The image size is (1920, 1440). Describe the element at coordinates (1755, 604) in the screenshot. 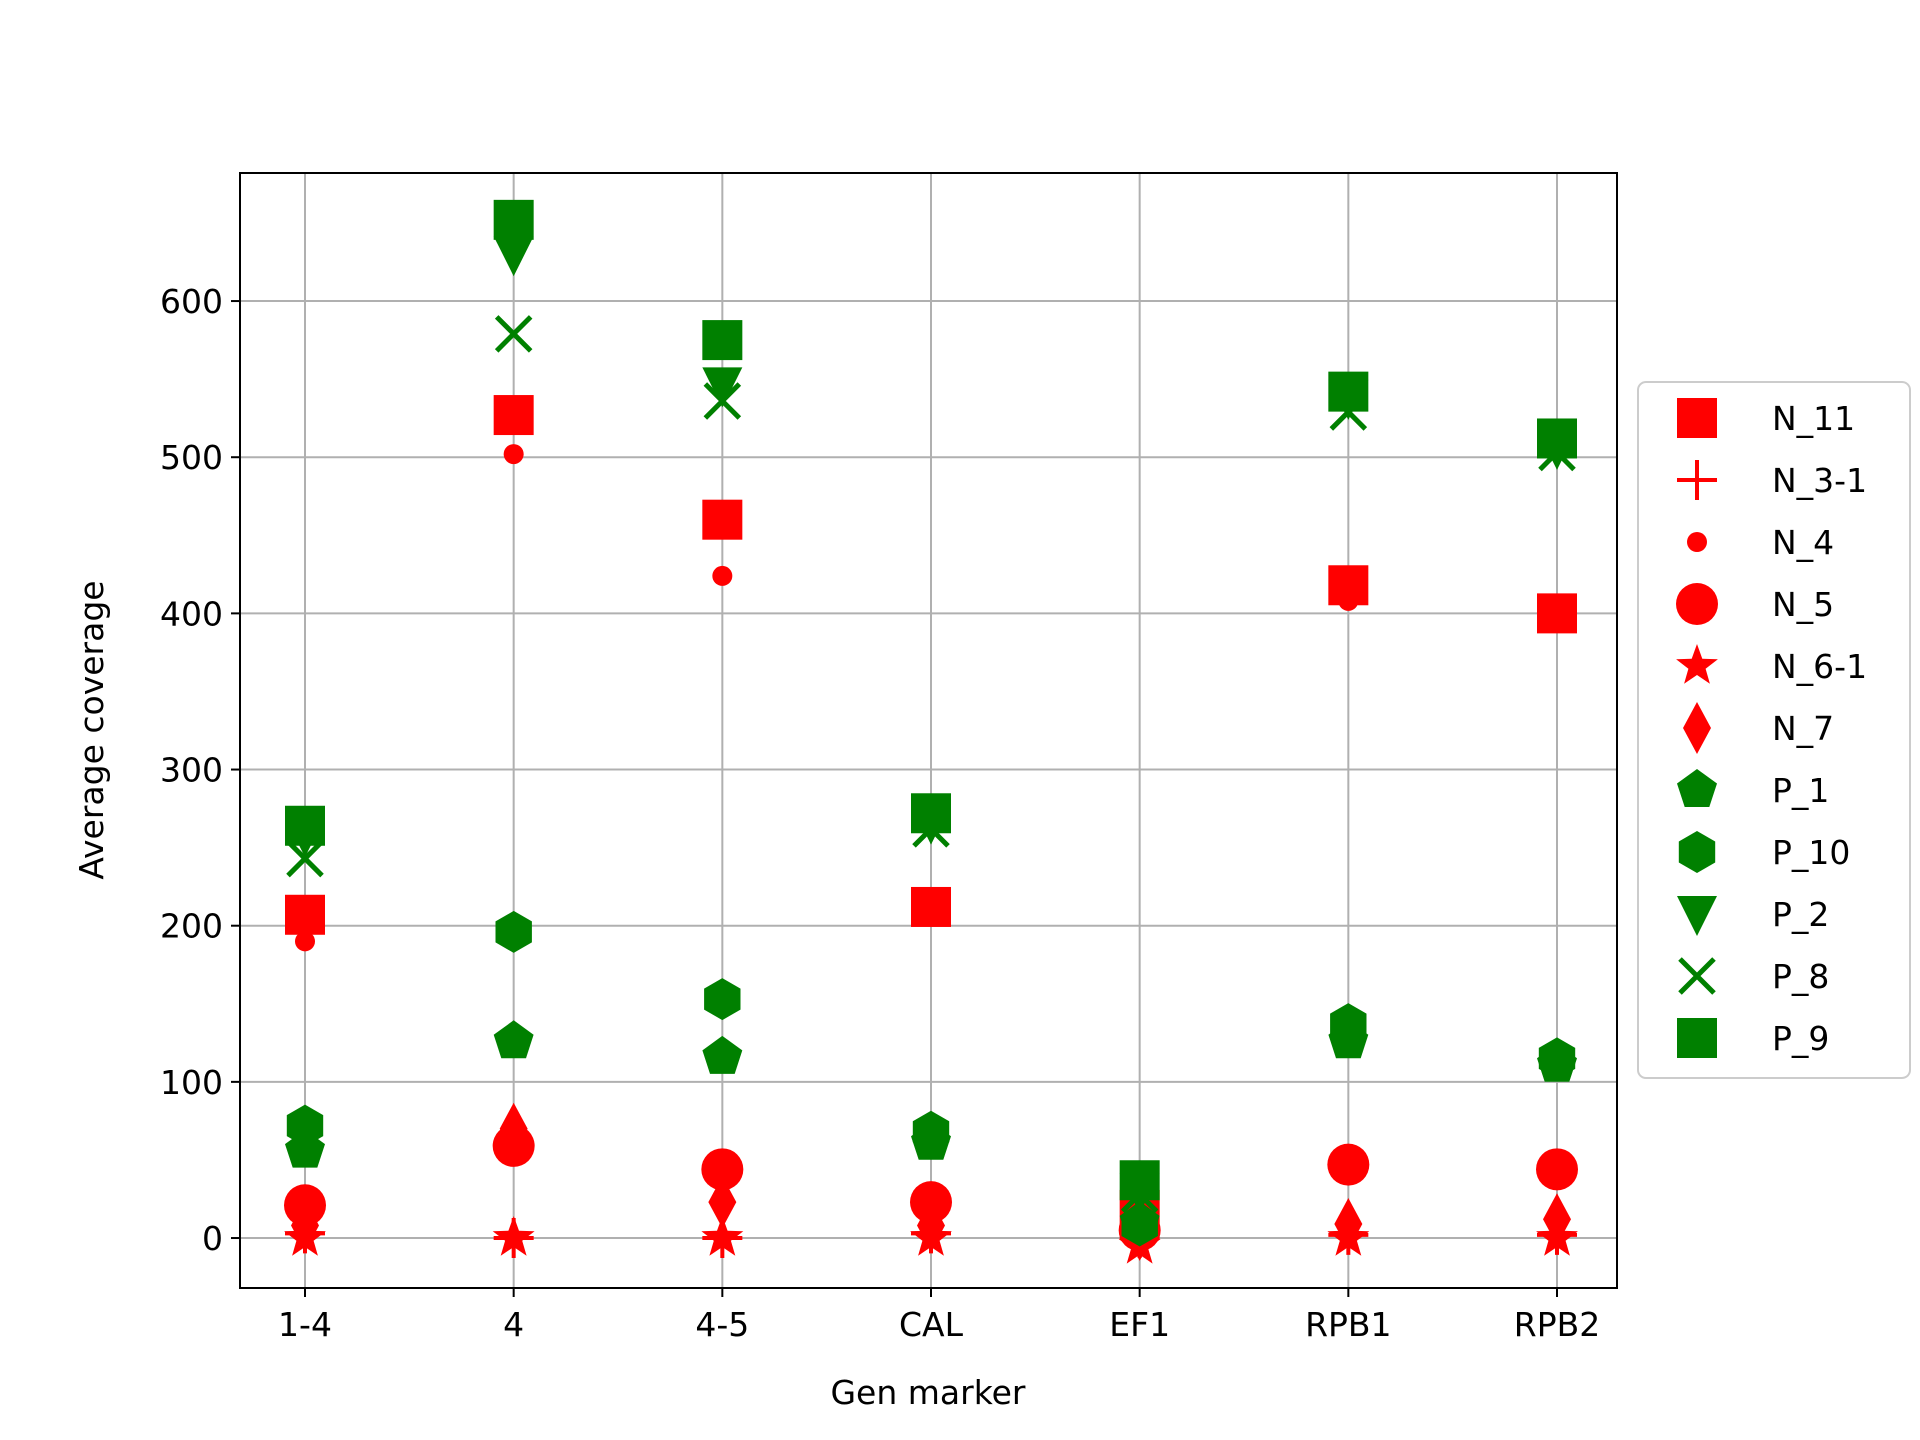

I see `legend-item: N_5` at that location.